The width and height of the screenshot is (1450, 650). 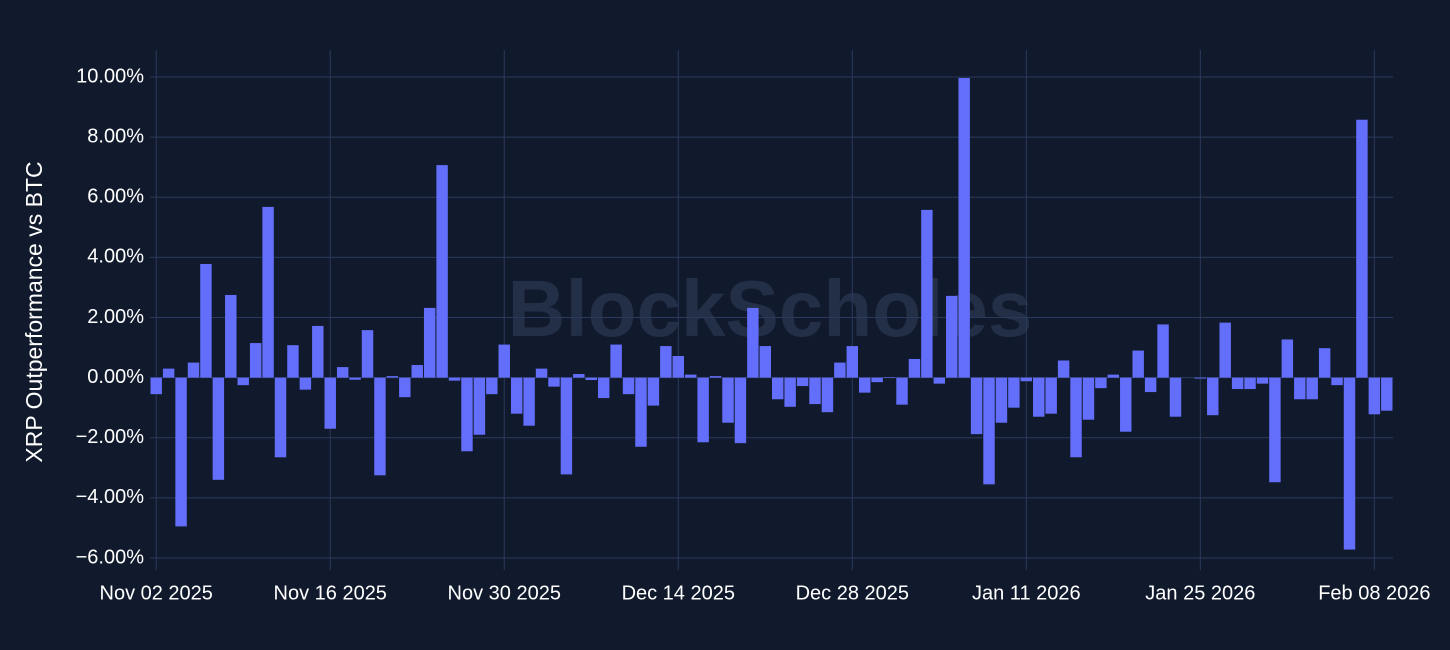 What do you see at coordinates (115, 197) in the screenshot?
I see `y-tick-label: 6.00%` at bounding box center [115, 197].